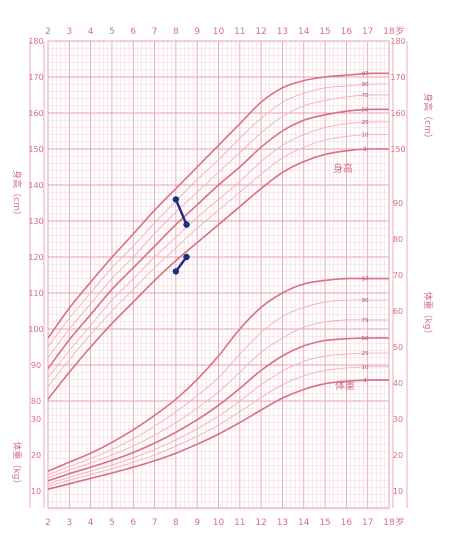 The width and height of the screenshot is (450, 550). I want to click on weight-axis-title-right: 体重（kg）, so click(428, 315).